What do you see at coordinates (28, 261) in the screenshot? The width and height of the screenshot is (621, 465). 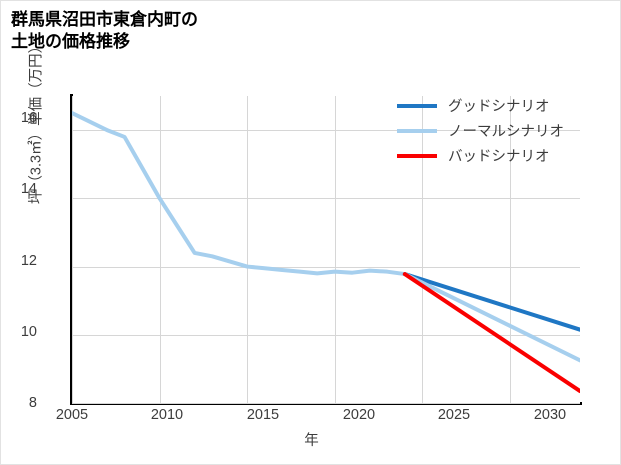 I see `y-tick-label-12: 12` at bounding box center [28, 261].